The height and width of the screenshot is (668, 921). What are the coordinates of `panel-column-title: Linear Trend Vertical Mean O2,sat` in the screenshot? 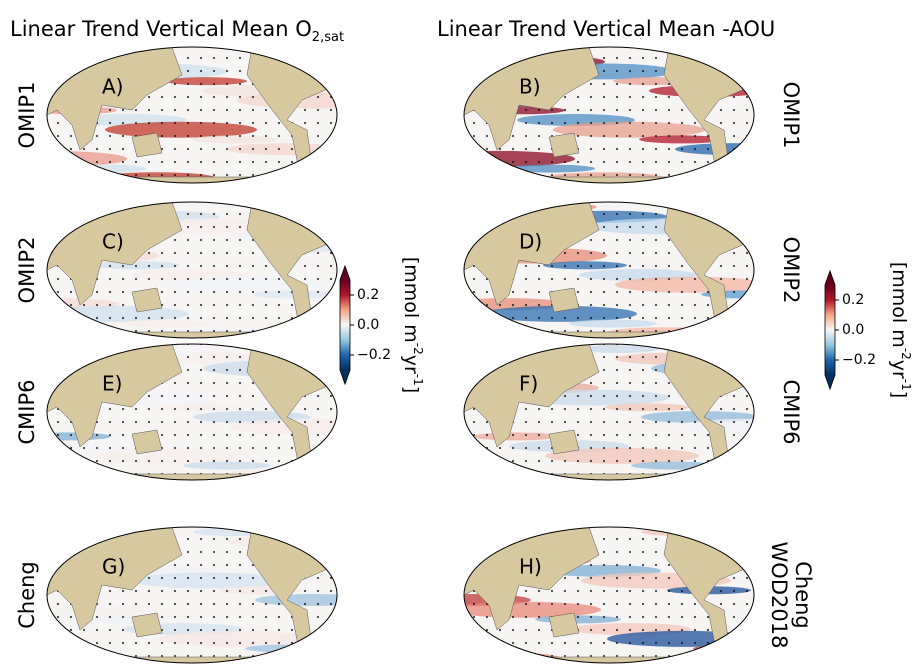 It's located at (177, 31).